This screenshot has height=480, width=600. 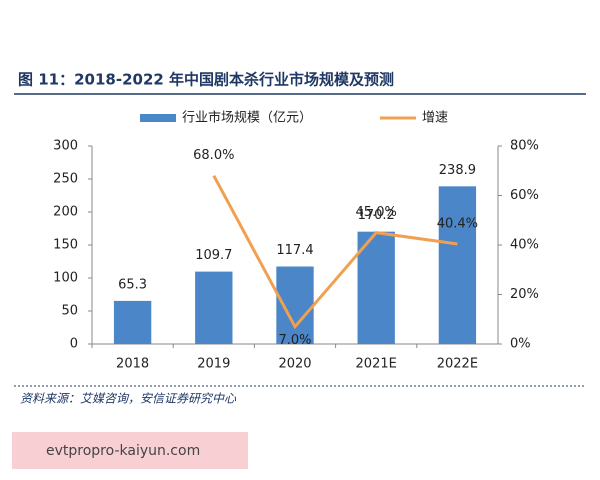 I want to click on y2-tick-label: 0%, so click(x=520, y=344).